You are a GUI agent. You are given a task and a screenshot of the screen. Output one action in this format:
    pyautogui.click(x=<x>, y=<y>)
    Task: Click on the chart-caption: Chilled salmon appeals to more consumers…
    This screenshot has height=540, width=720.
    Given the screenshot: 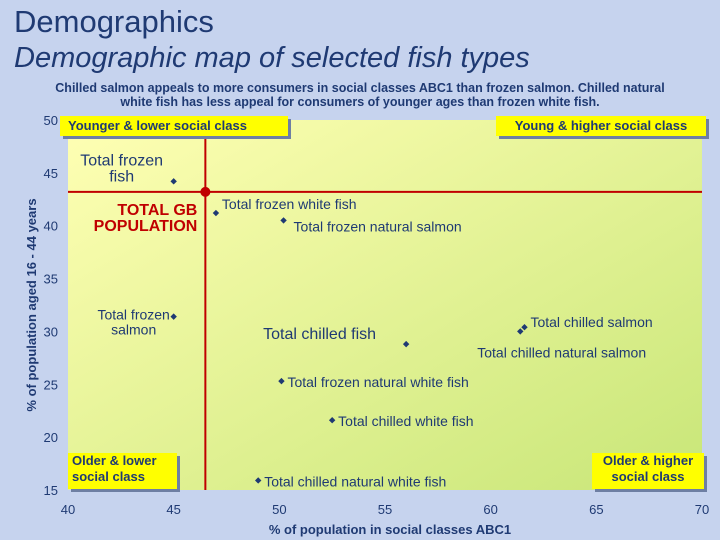 What is the action you would take?
    pyautogui.click(x=360, y=95)
    